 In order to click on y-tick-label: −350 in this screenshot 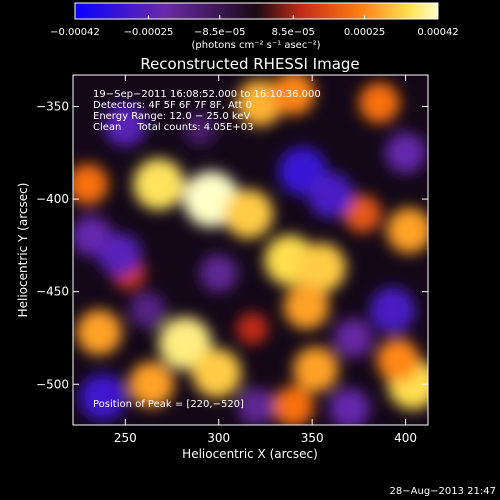, I will do `click(52, 106)`.